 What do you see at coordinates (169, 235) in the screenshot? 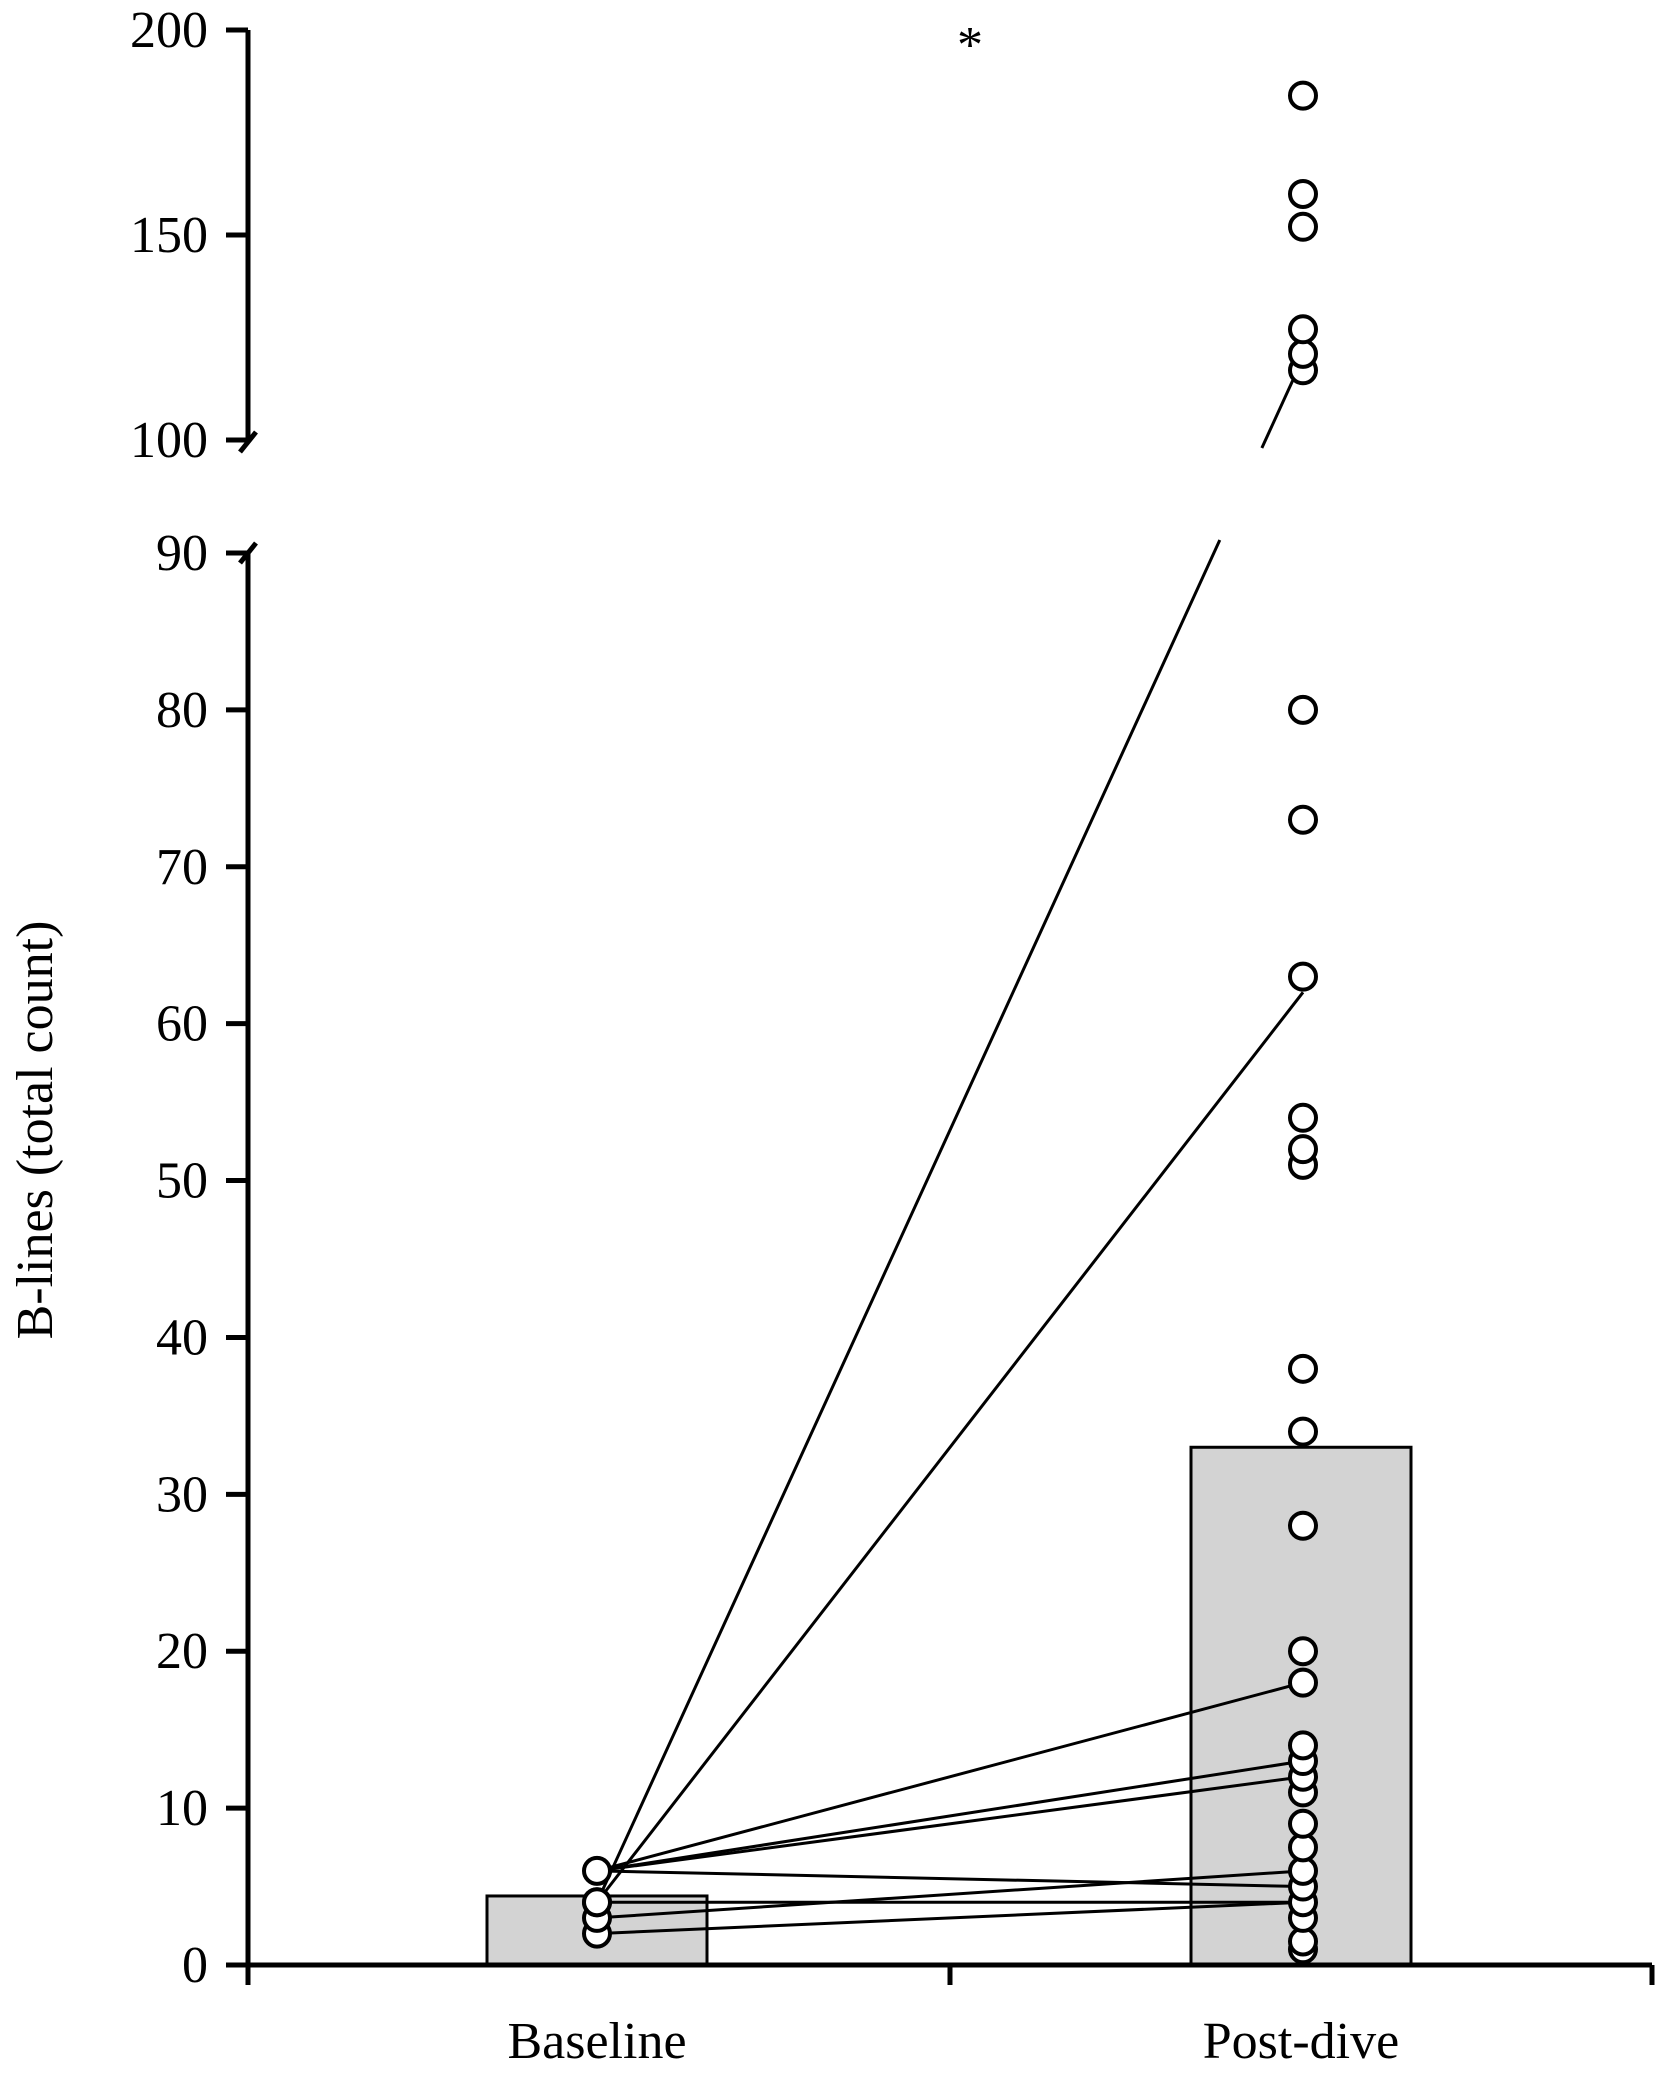
I see `y-tick-label: 150` at bounding box center [169, 235].